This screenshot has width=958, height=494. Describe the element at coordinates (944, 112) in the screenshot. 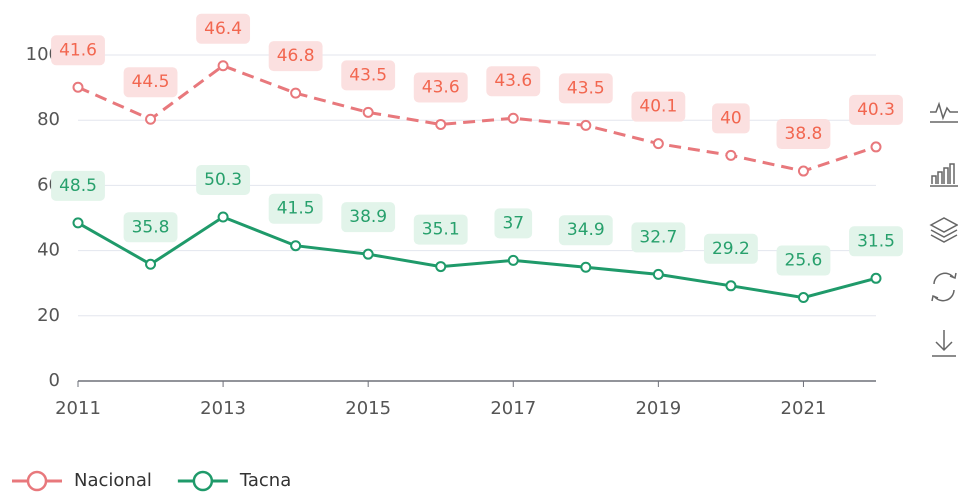

I see `tool-line` at that location.